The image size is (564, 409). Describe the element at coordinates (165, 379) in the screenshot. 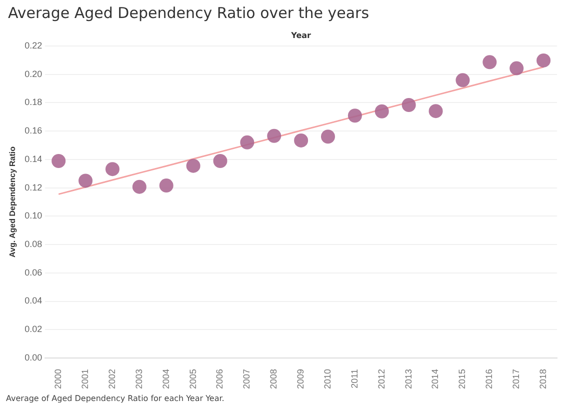

I see `x-tick-label: 2004` at that location.